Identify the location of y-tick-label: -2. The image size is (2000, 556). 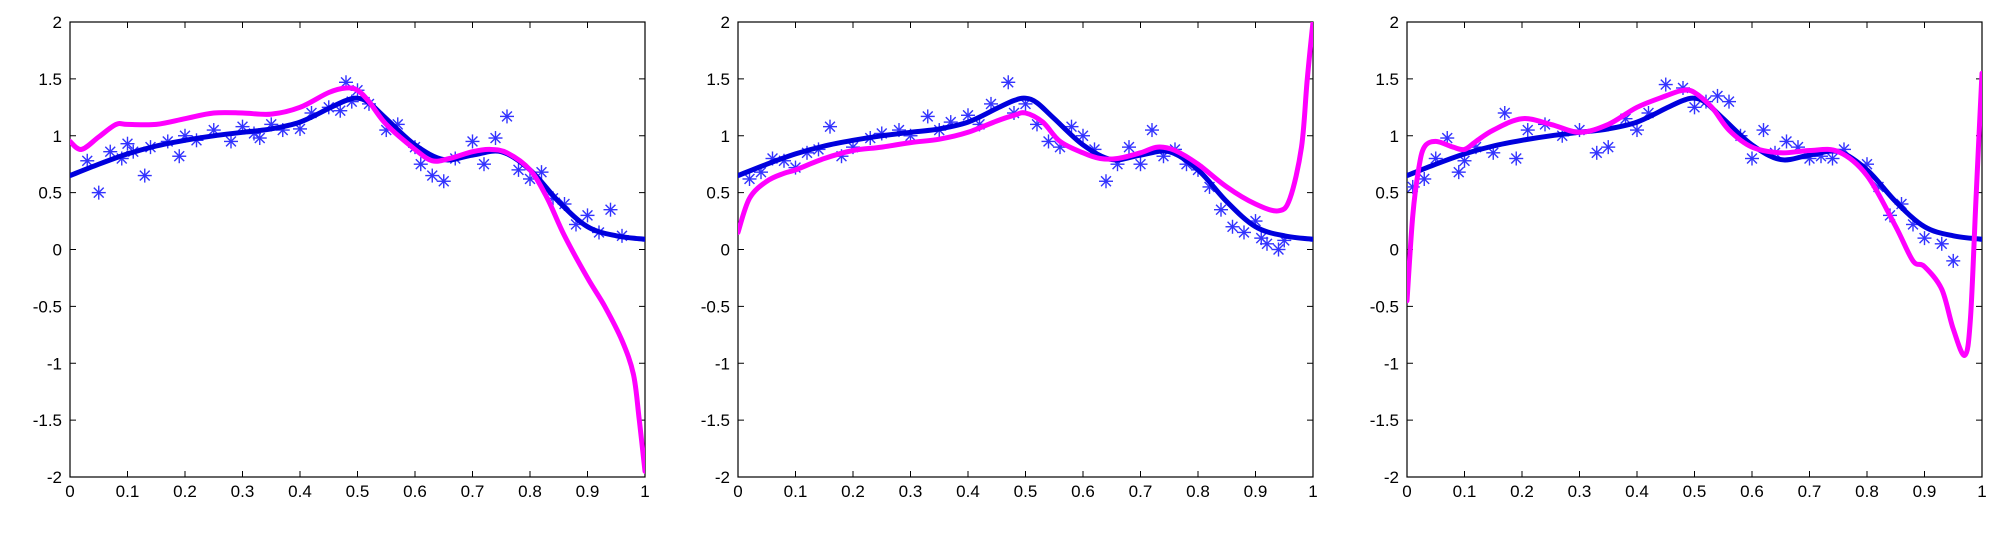
(1391, 477).